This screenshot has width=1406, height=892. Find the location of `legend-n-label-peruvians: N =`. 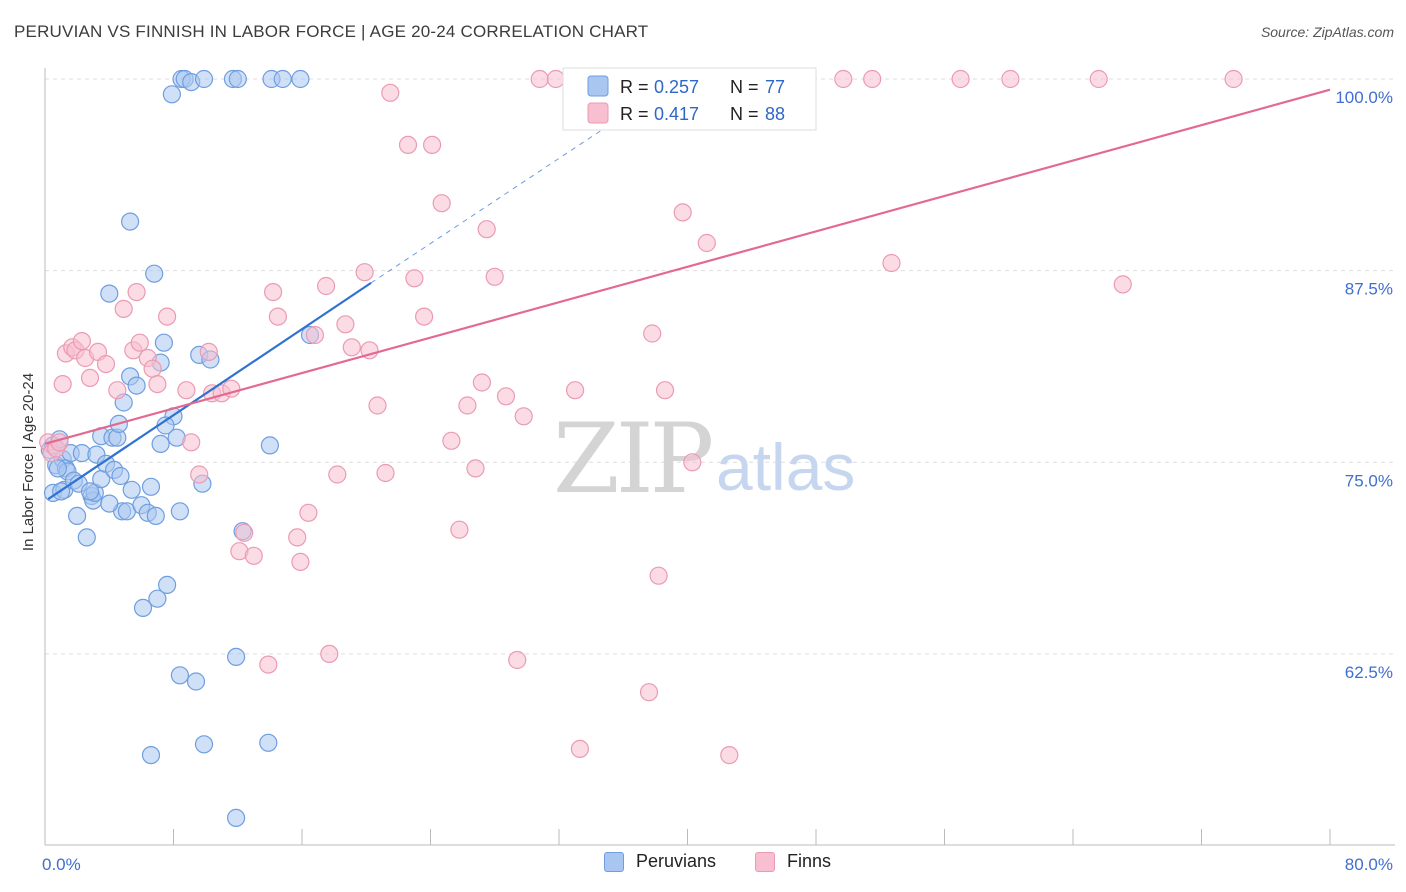

legend-n-label-peruvians: N = is located at coordinates (744, 87).